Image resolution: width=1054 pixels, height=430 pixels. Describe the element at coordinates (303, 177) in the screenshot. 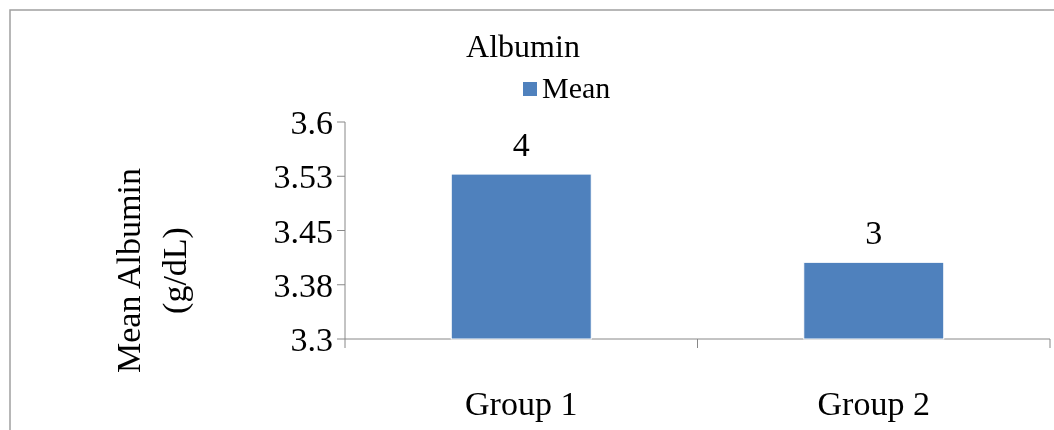

I see `y-tick-label: 3.53` at that location.